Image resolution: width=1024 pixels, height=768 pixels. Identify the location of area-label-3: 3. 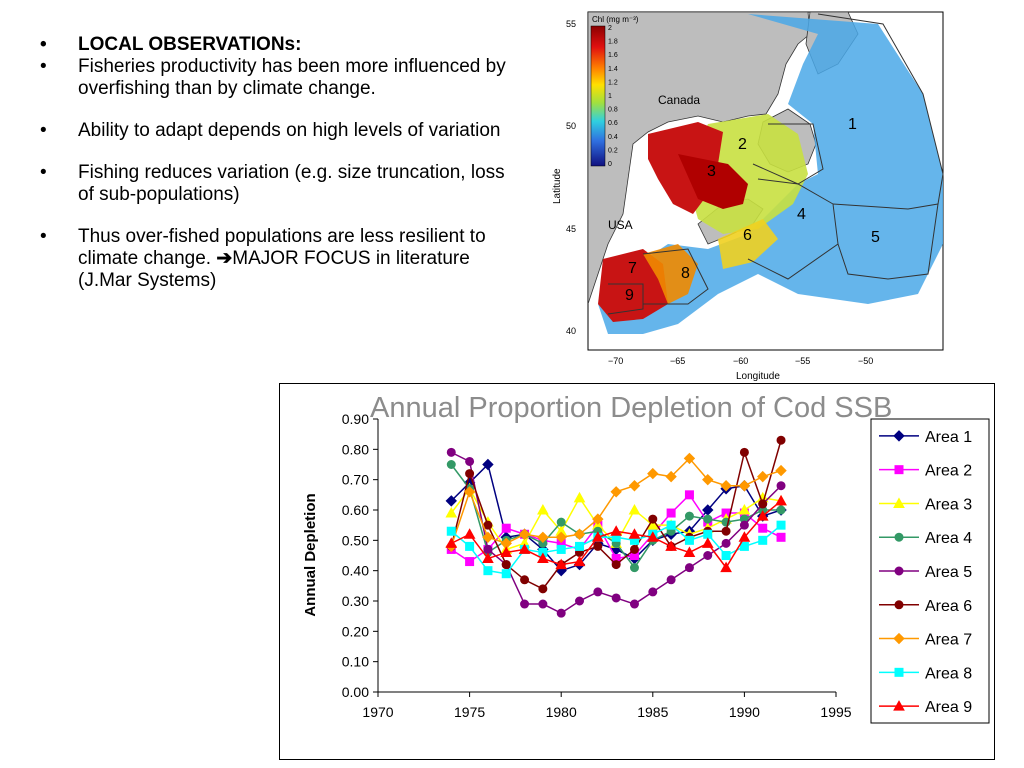
(711, 171).